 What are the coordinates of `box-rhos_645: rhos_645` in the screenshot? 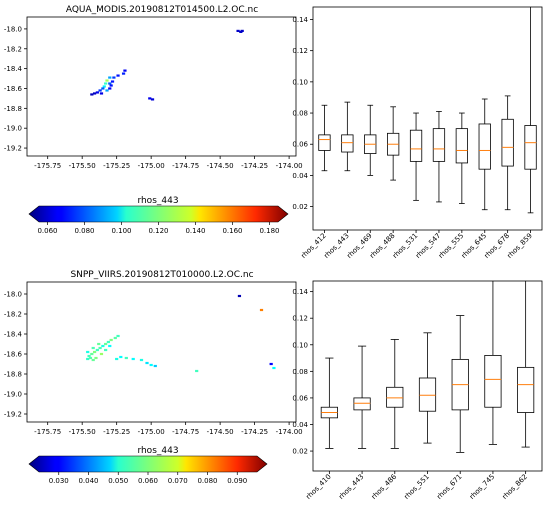 It's located at (475, 179).